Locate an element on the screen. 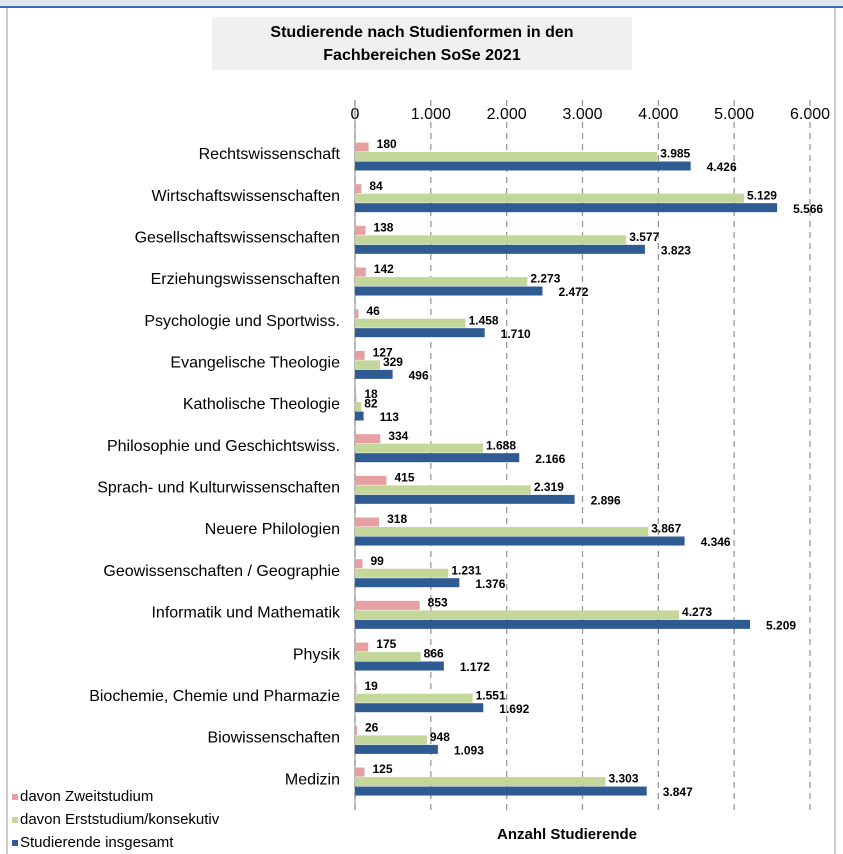  value-label: 415 is located at coordinates (404, 478).